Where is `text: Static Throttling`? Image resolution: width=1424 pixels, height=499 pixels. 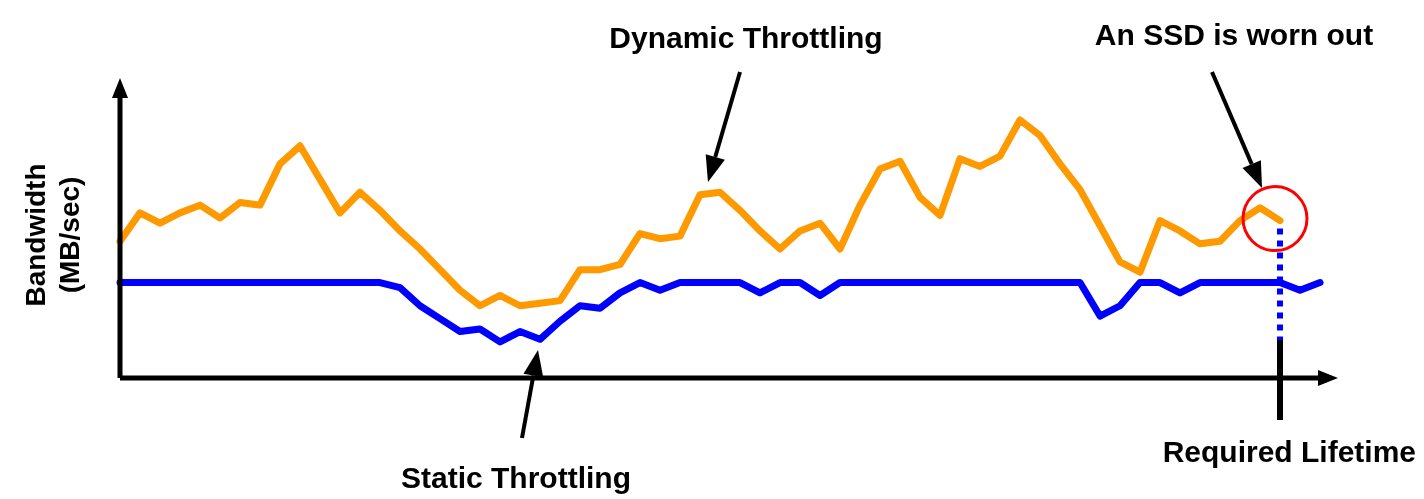 text: Static Throttling is located at coordinates (516, 477).